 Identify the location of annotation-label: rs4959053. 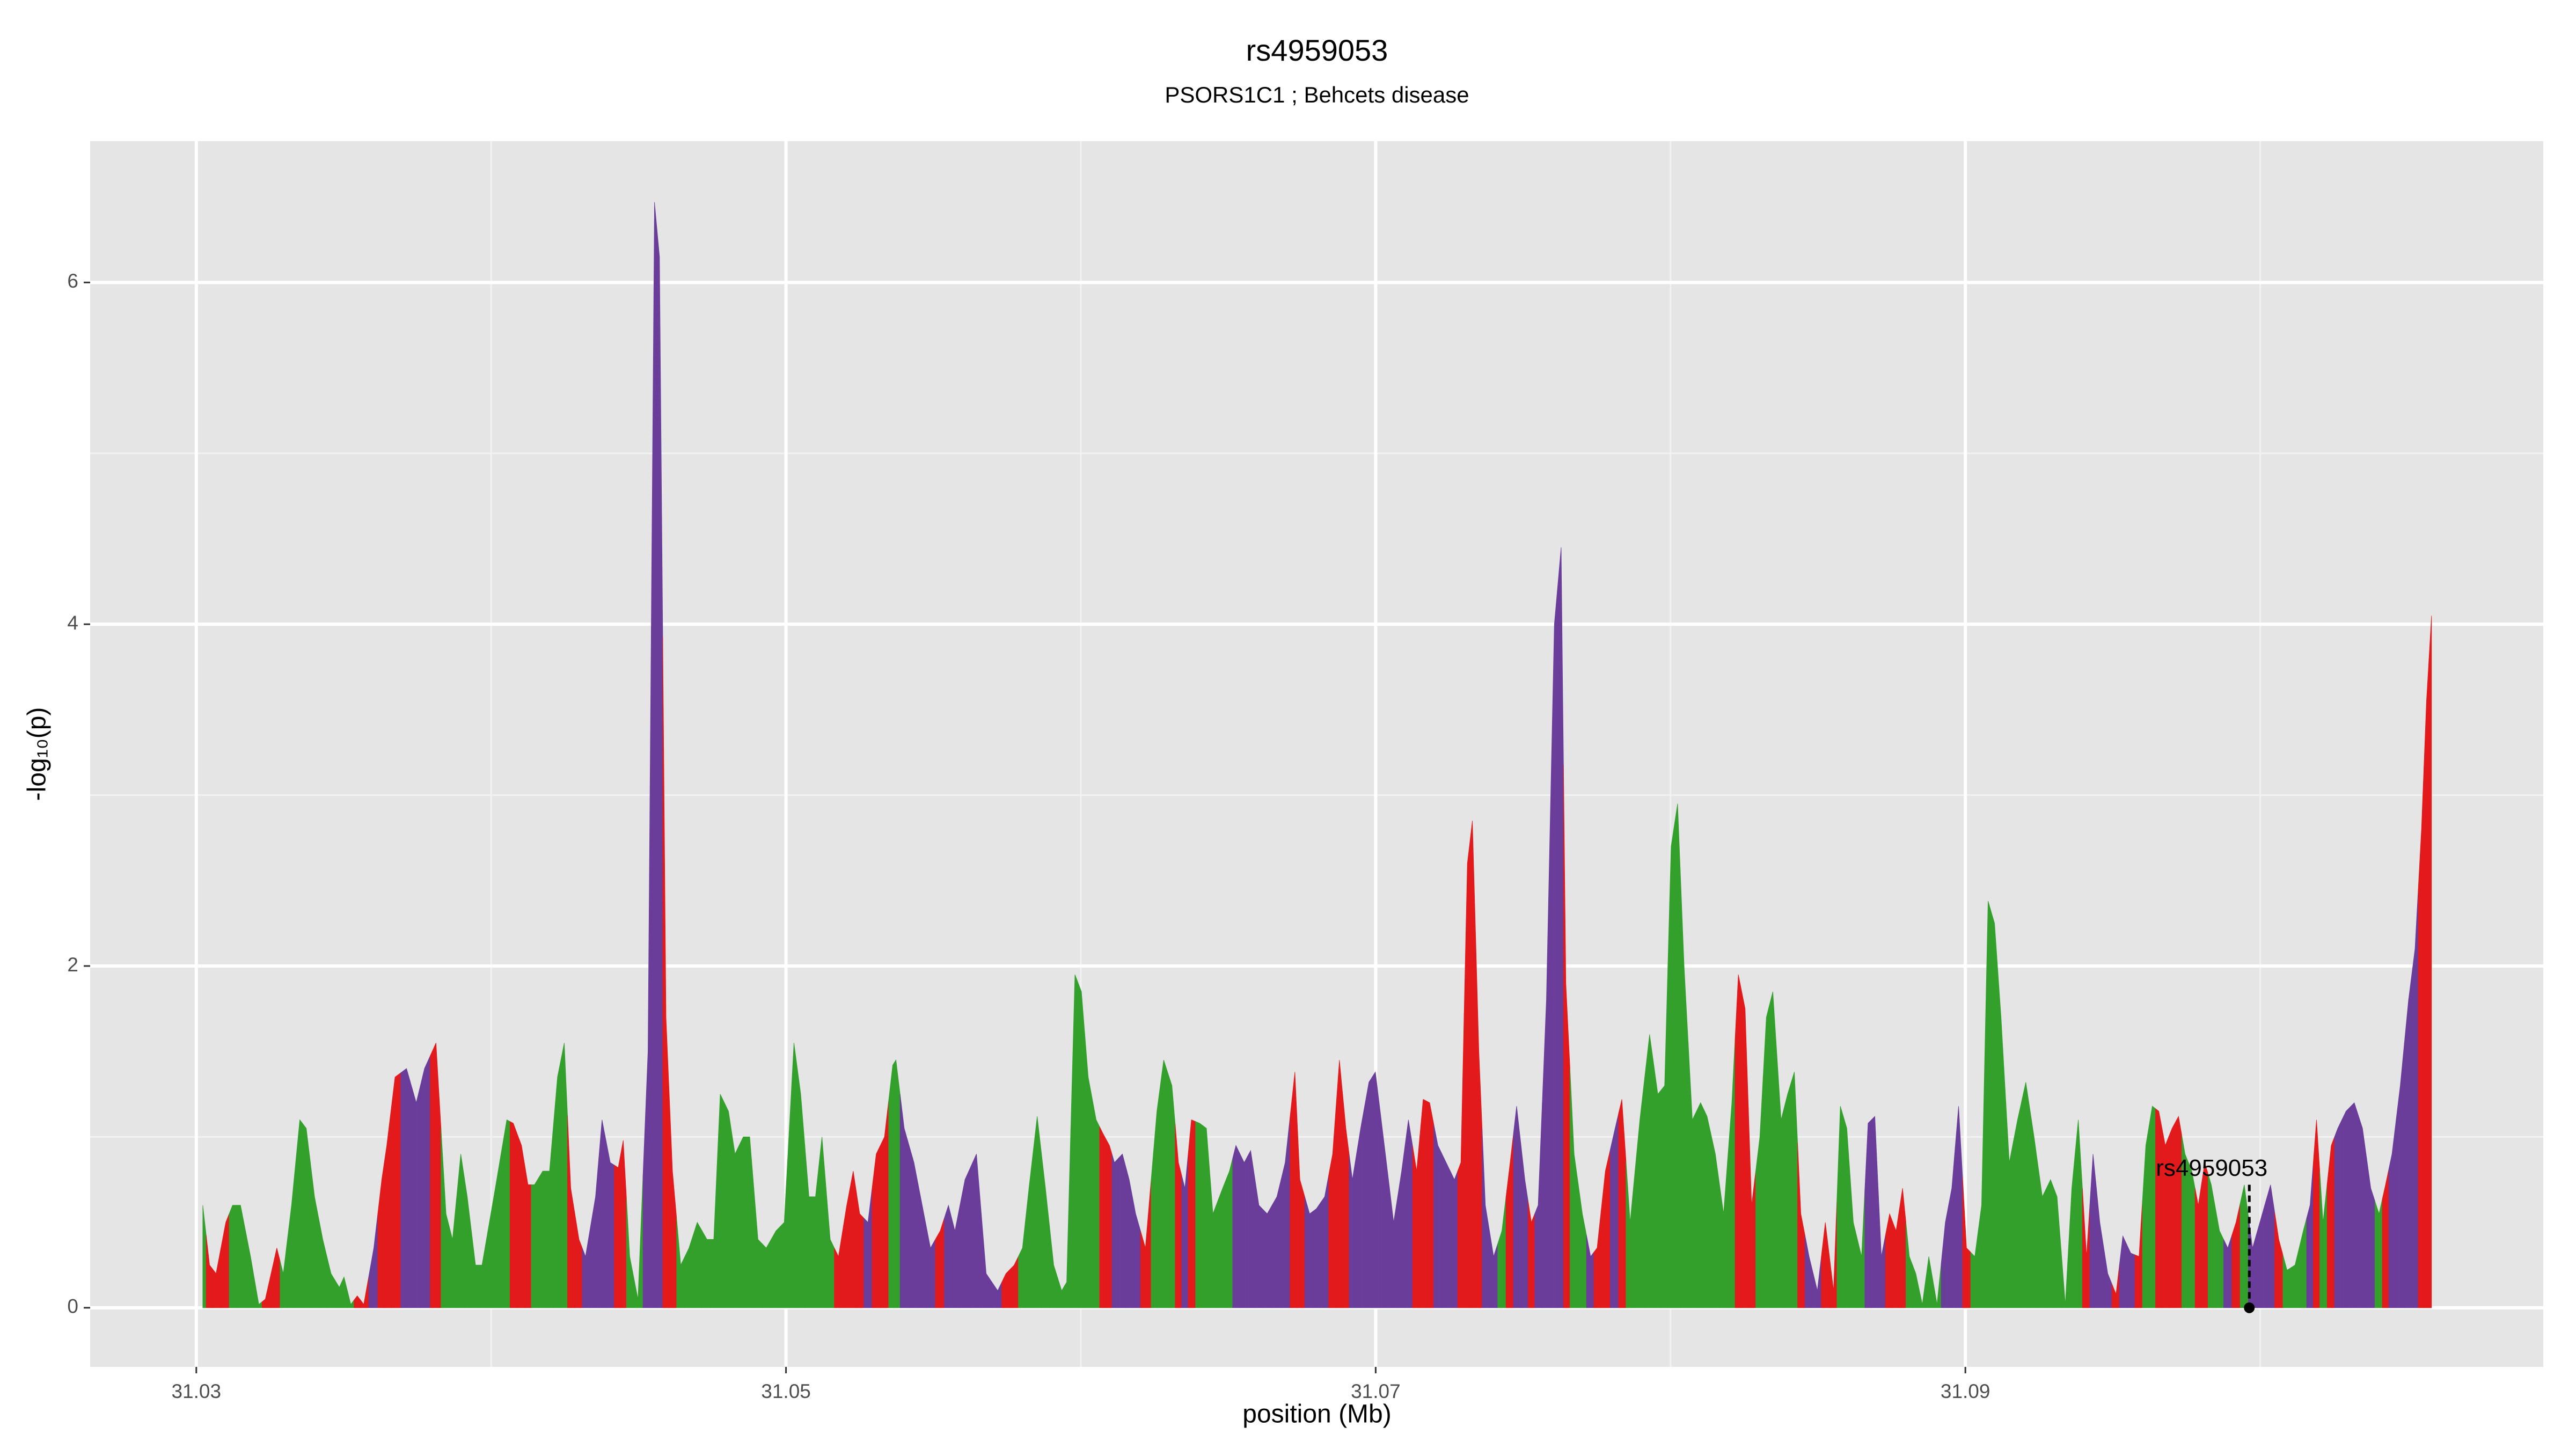
(2211, 1168).